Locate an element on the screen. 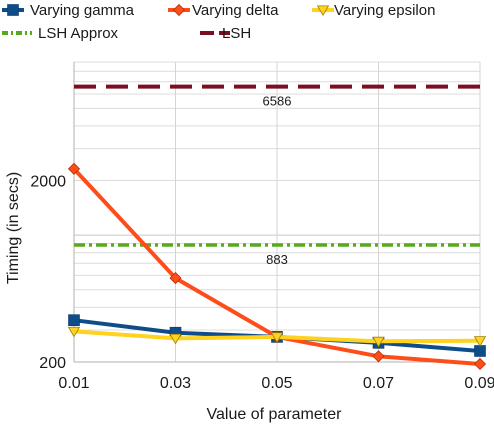 This screenshot has width=494, height=428. legend-label: Varying epsilon is located at coordinates (384, 10).